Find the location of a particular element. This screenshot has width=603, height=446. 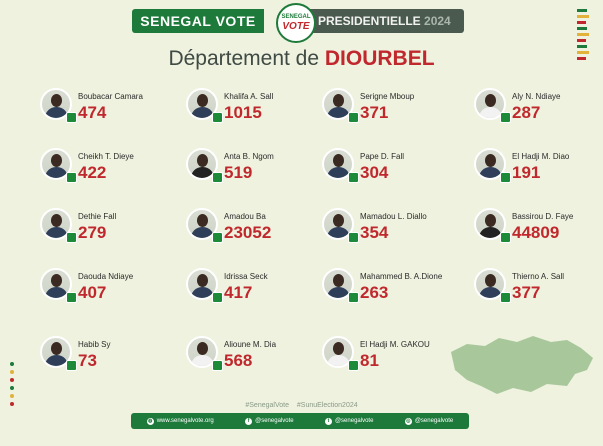

candidate-name: Thierno A. Sall is located at coordinates (538, 276).